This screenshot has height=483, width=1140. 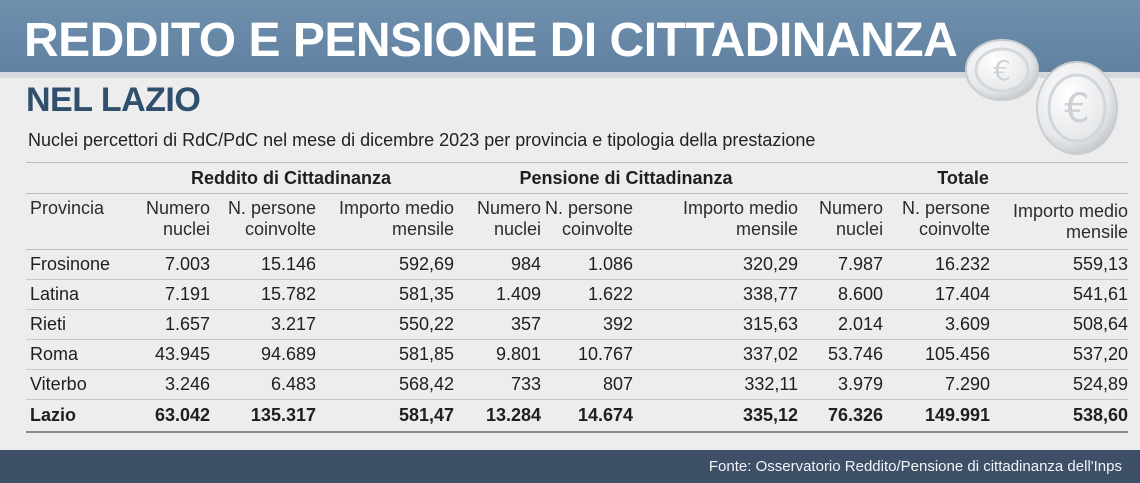 What do you see at coordinates (498, 384) in the screenshot?
I see `table-cell: 733` at bounding box center [498, 384].